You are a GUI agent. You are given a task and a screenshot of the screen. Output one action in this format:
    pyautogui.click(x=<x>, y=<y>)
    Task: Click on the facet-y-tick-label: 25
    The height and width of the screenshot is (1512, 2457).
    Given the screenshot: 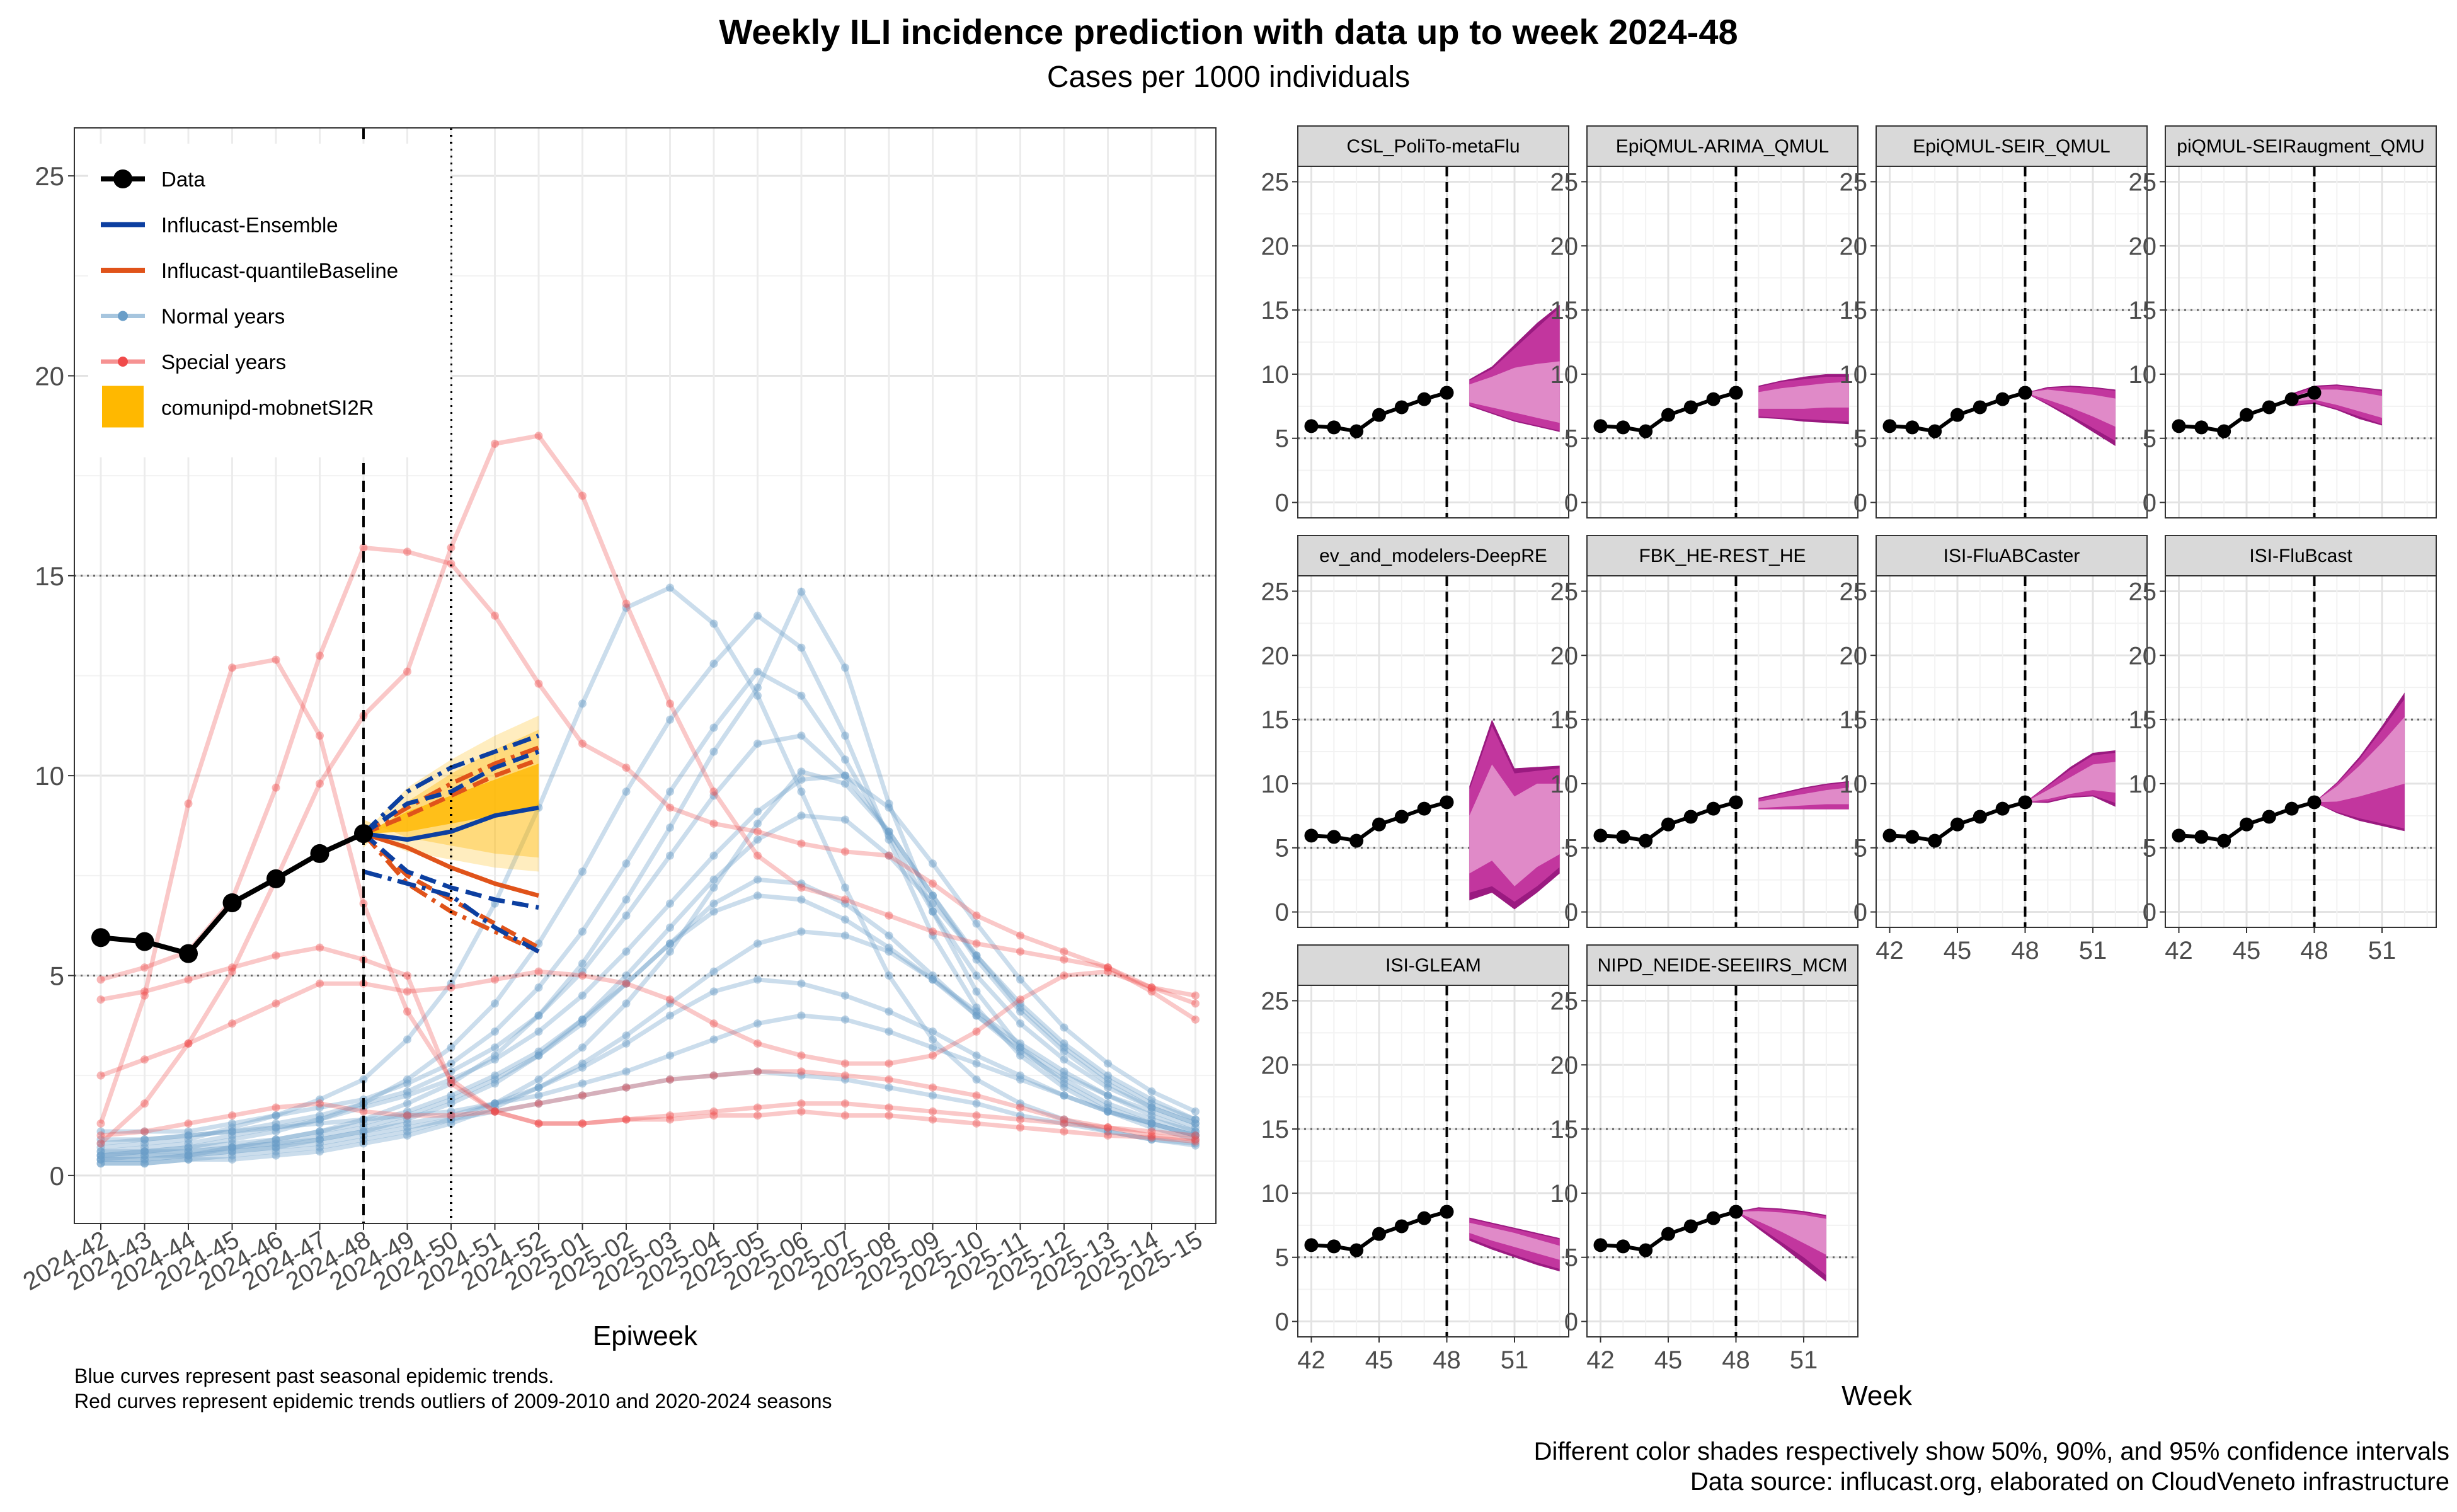 What is the action you would take?
    pyautogui.click(x=2143, y=591)
    